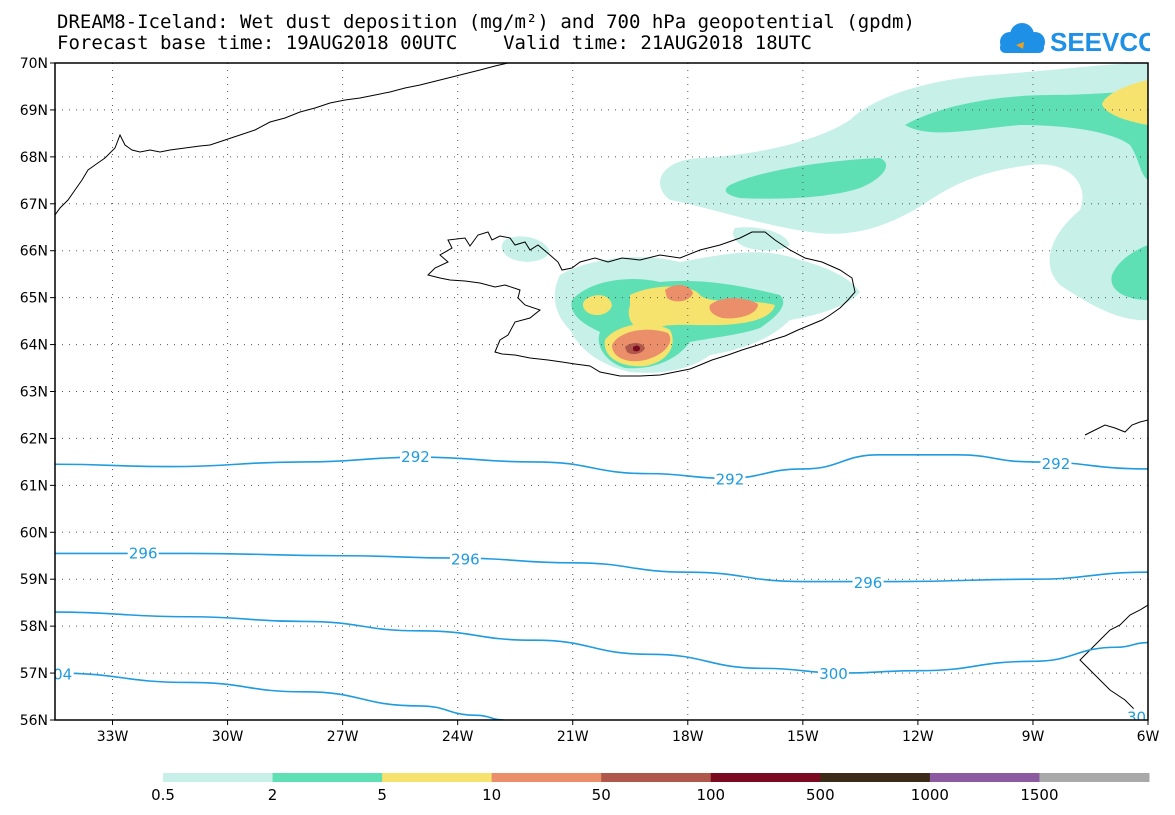 The image size is (1175, 815). I want to click on lat-tick-label: 64N, so click(34, 346).